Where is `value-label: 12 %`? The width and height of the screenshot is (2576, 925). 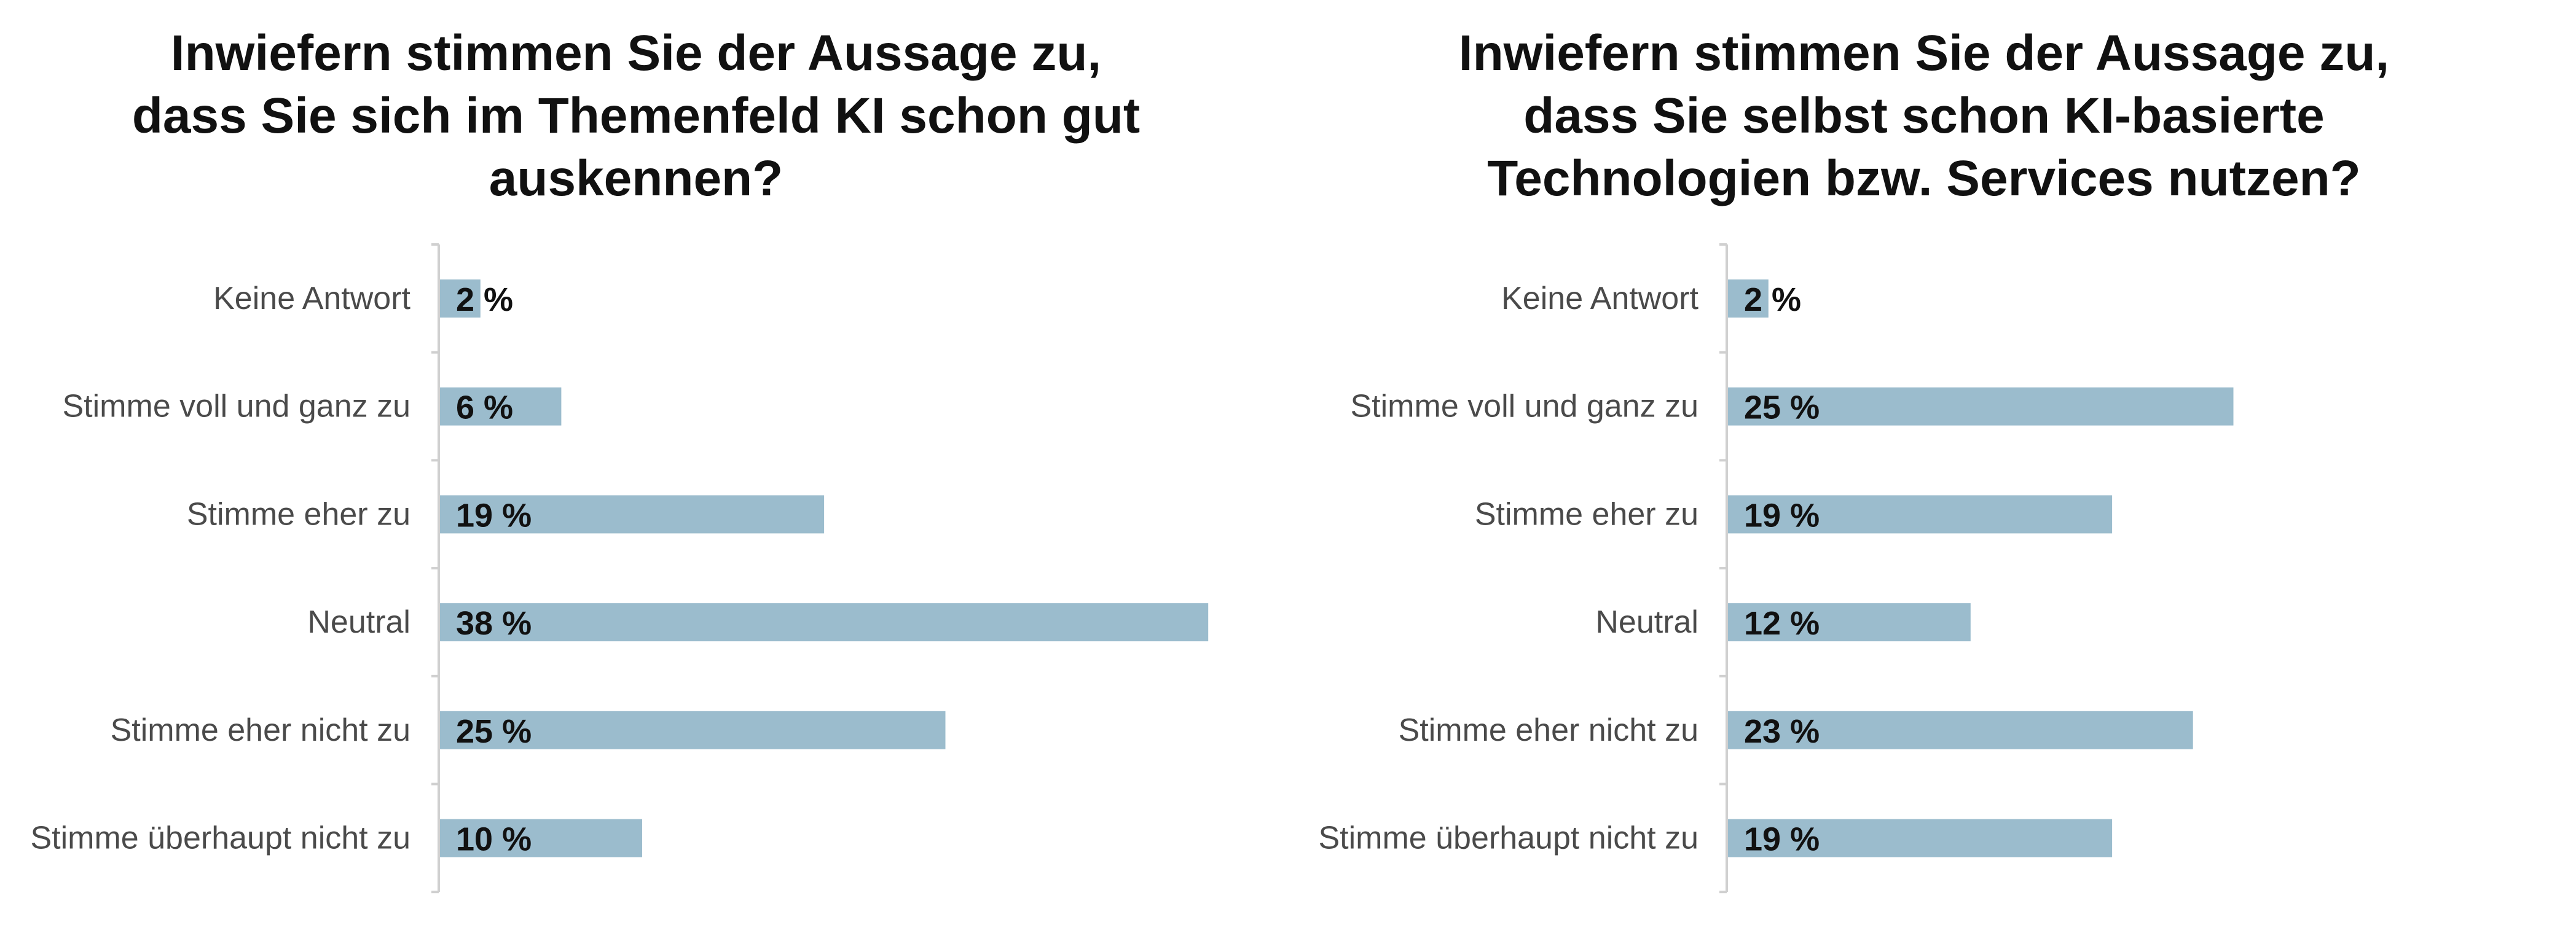 value-label: 12 % is located at coordinates (1782, 623).